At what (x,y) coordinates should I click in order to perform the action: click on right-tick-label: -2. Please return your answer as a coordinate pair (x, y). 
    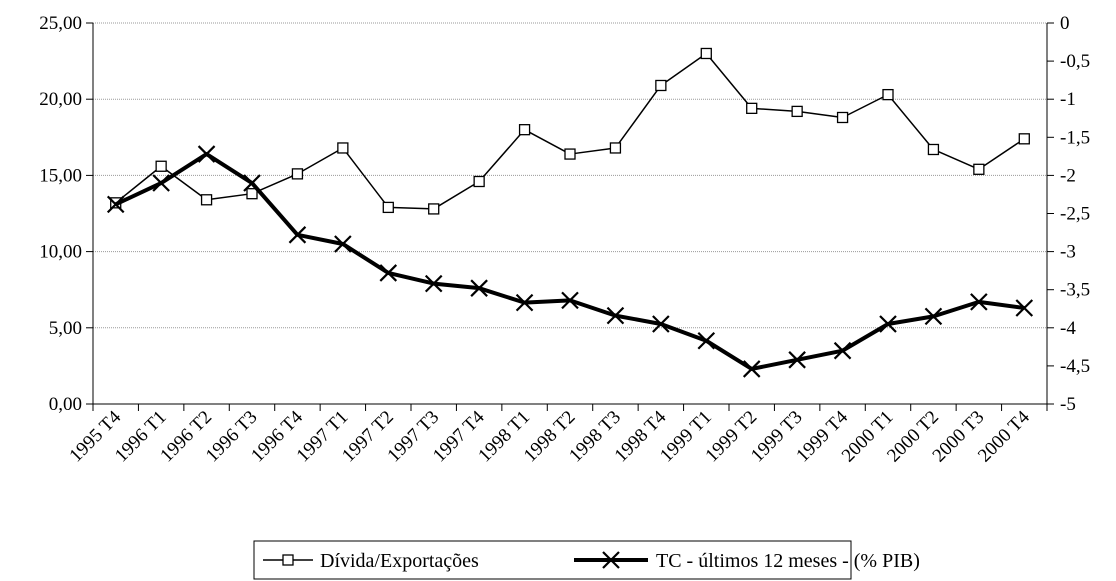
    Looking at the image, I should click on (1068, 175).